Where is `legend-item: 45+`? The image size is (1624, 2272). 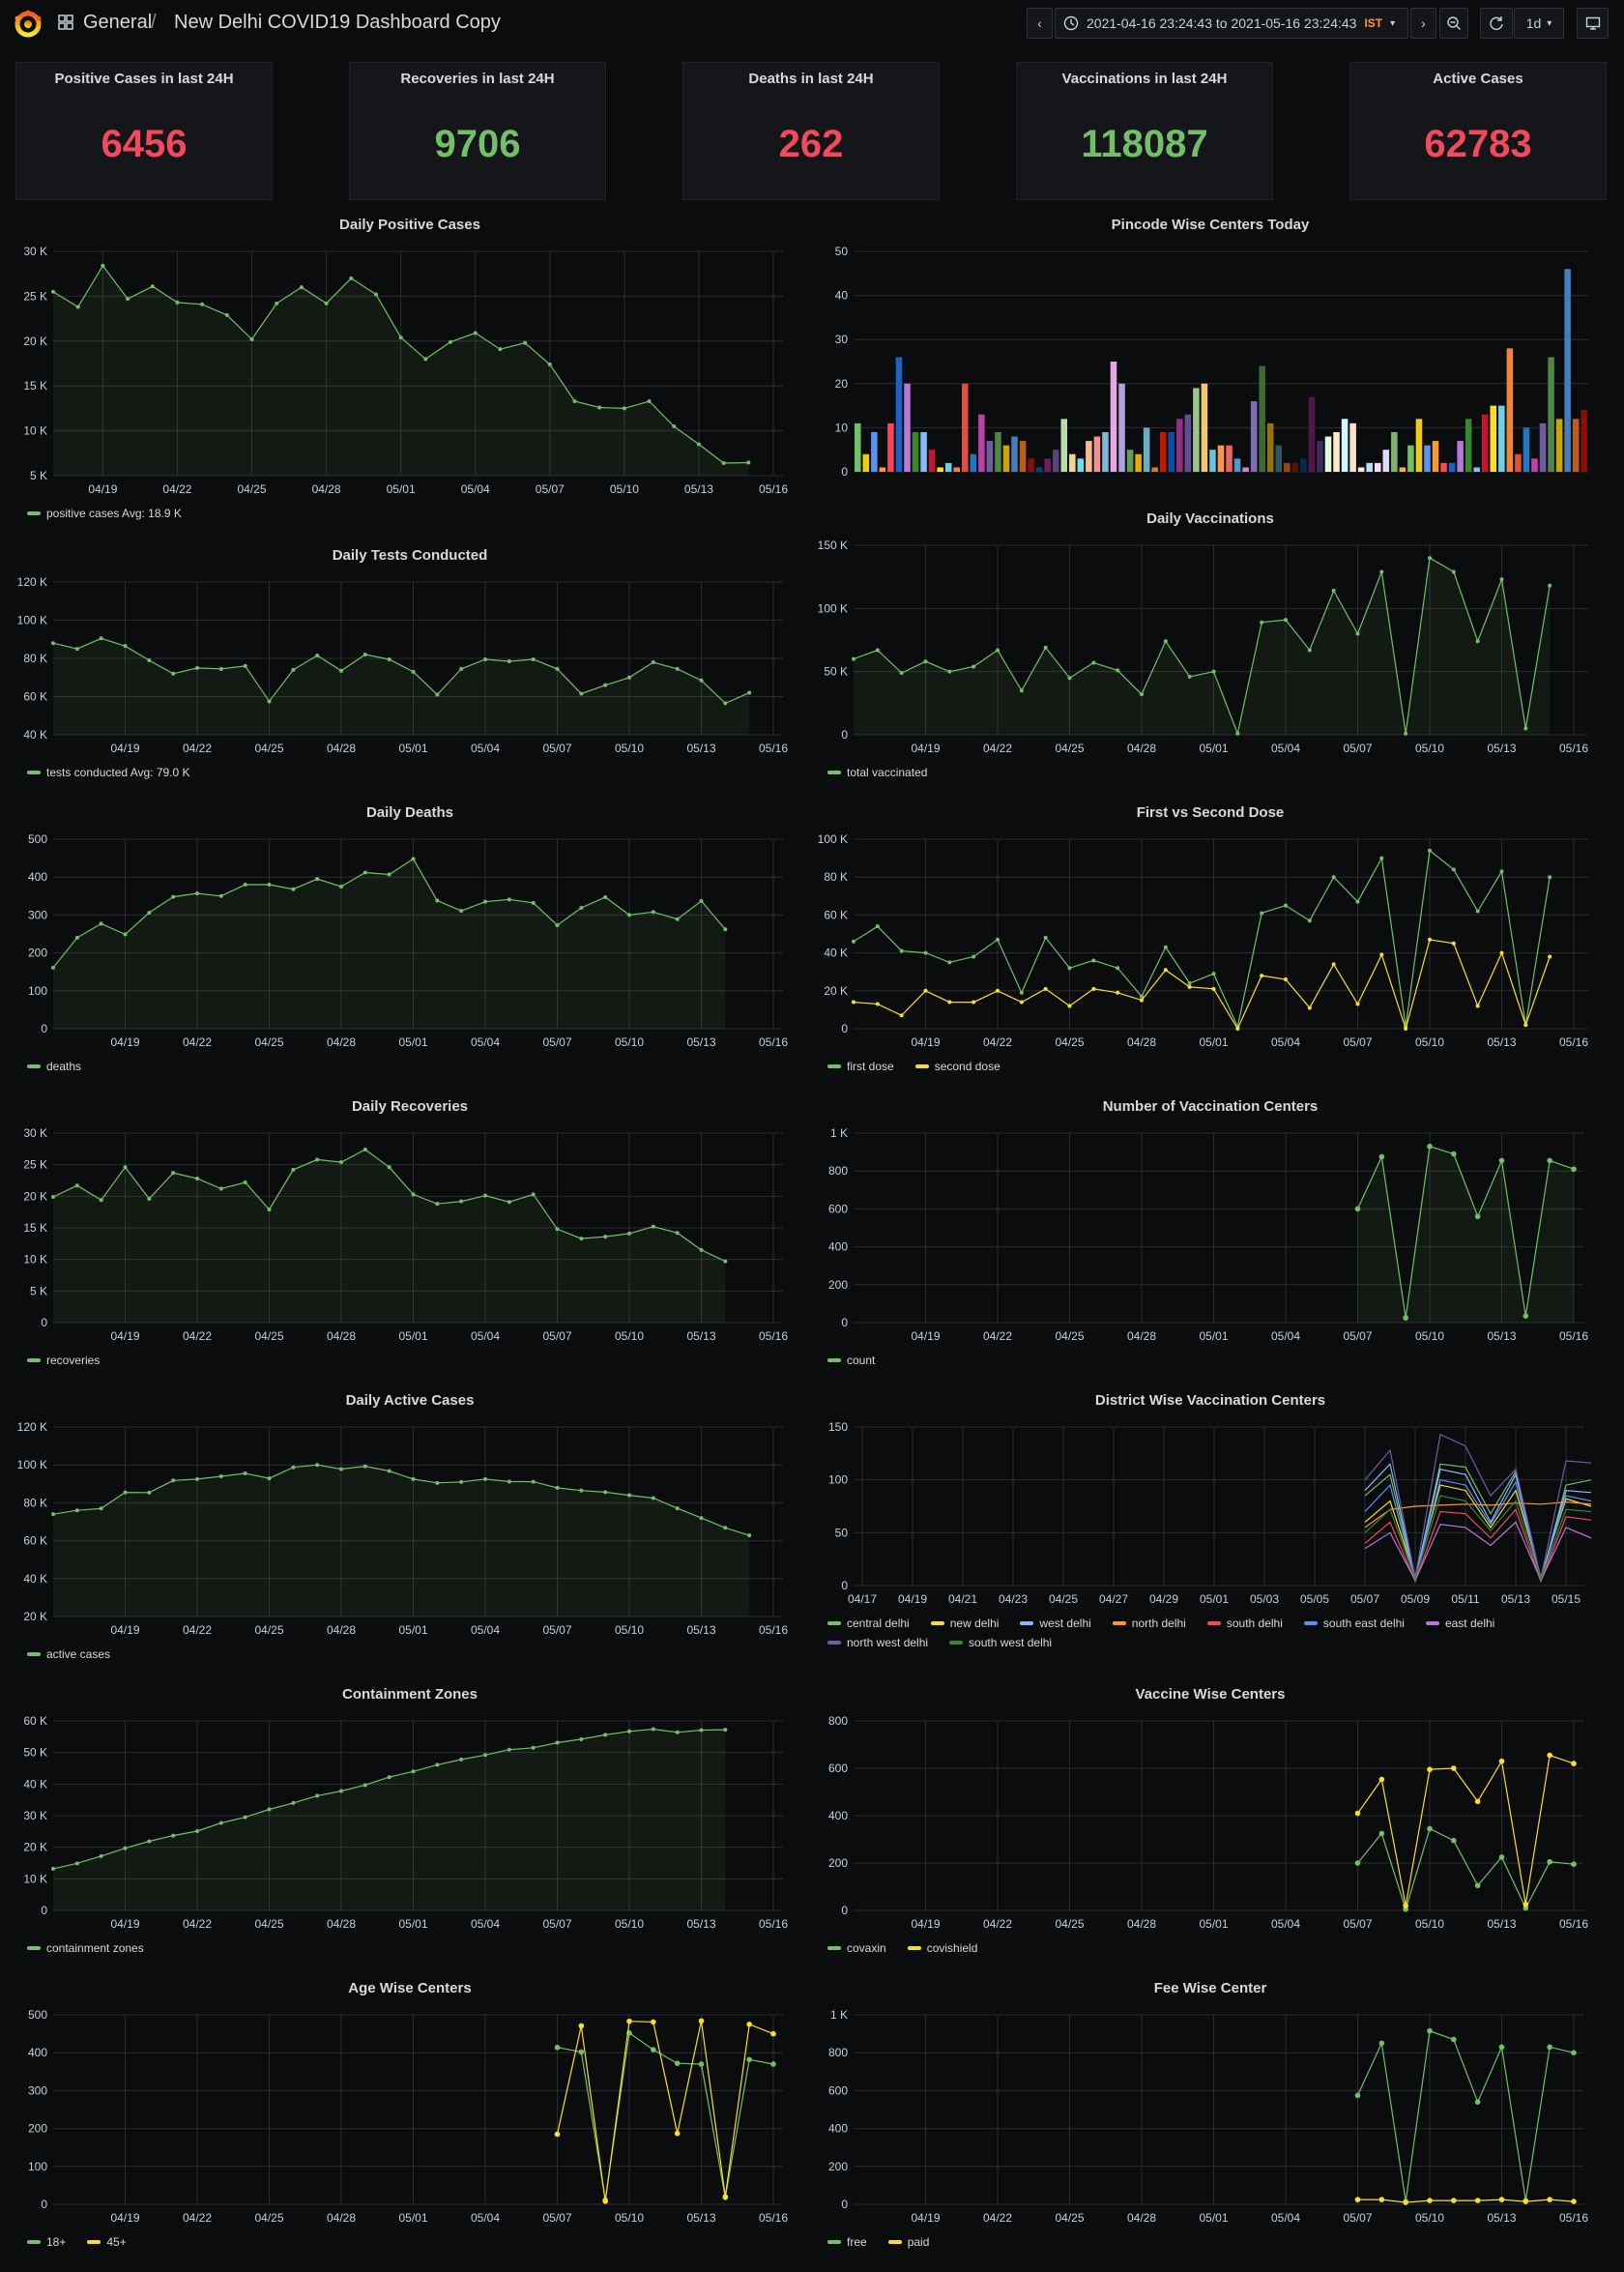
legend-item: 45+ is located at coordinates (107, 2242).